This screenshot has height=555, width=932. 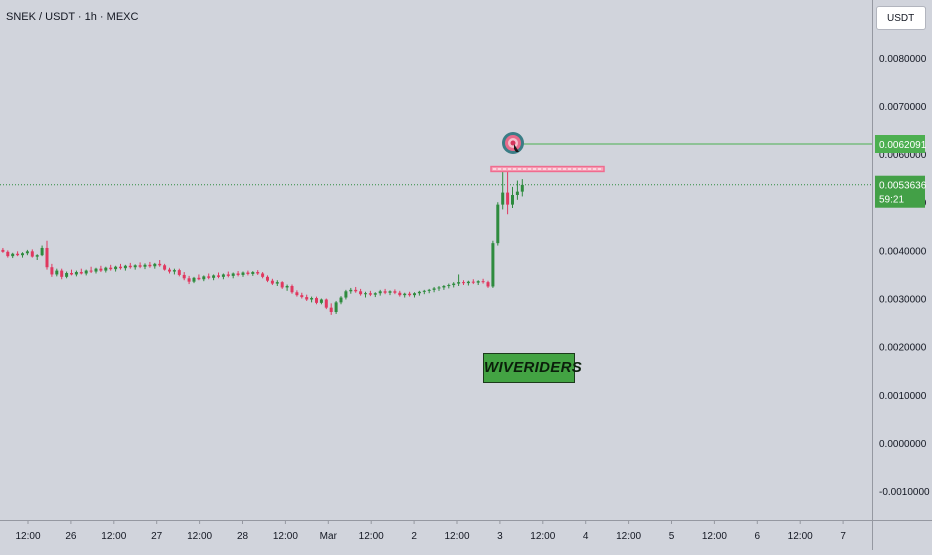 What do you see at coordinates (903, 444) in the screenshot?
I see `y-tick-label: 0.0000000` at bounding box center [903, 444].